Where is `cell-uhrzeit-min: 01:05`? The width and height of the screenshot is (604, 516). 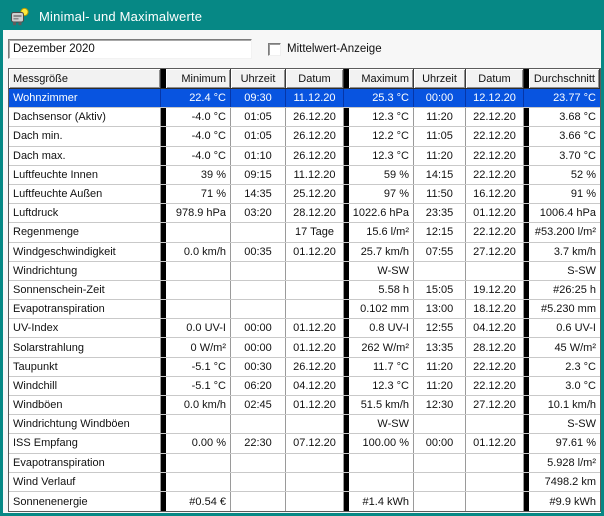 cell-uhrzeit-min: 01:05 is located at coordinates (258, 117).